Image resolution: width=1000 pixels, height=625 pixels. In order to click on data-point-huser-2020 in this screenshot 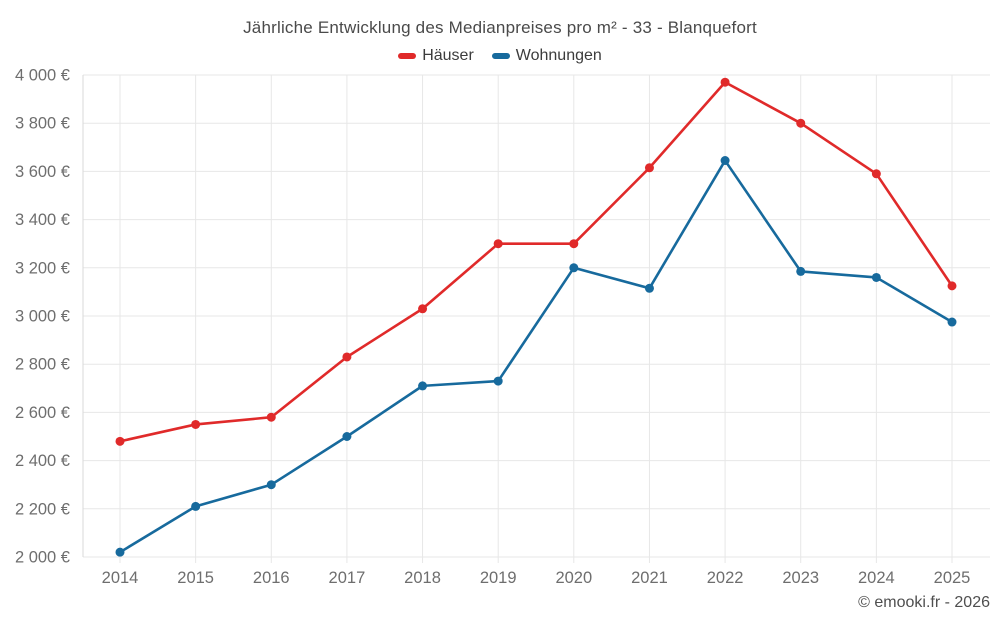, I will do `click(574, 244)`.